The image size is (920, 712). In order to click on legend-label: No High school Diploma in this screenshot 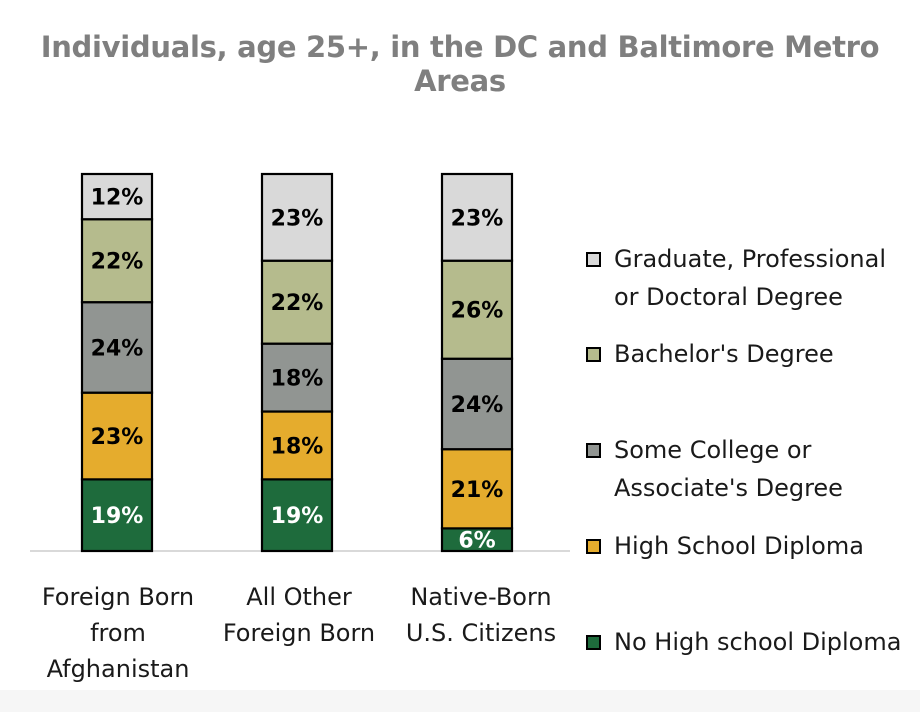, I will do `click(764, 642)`.